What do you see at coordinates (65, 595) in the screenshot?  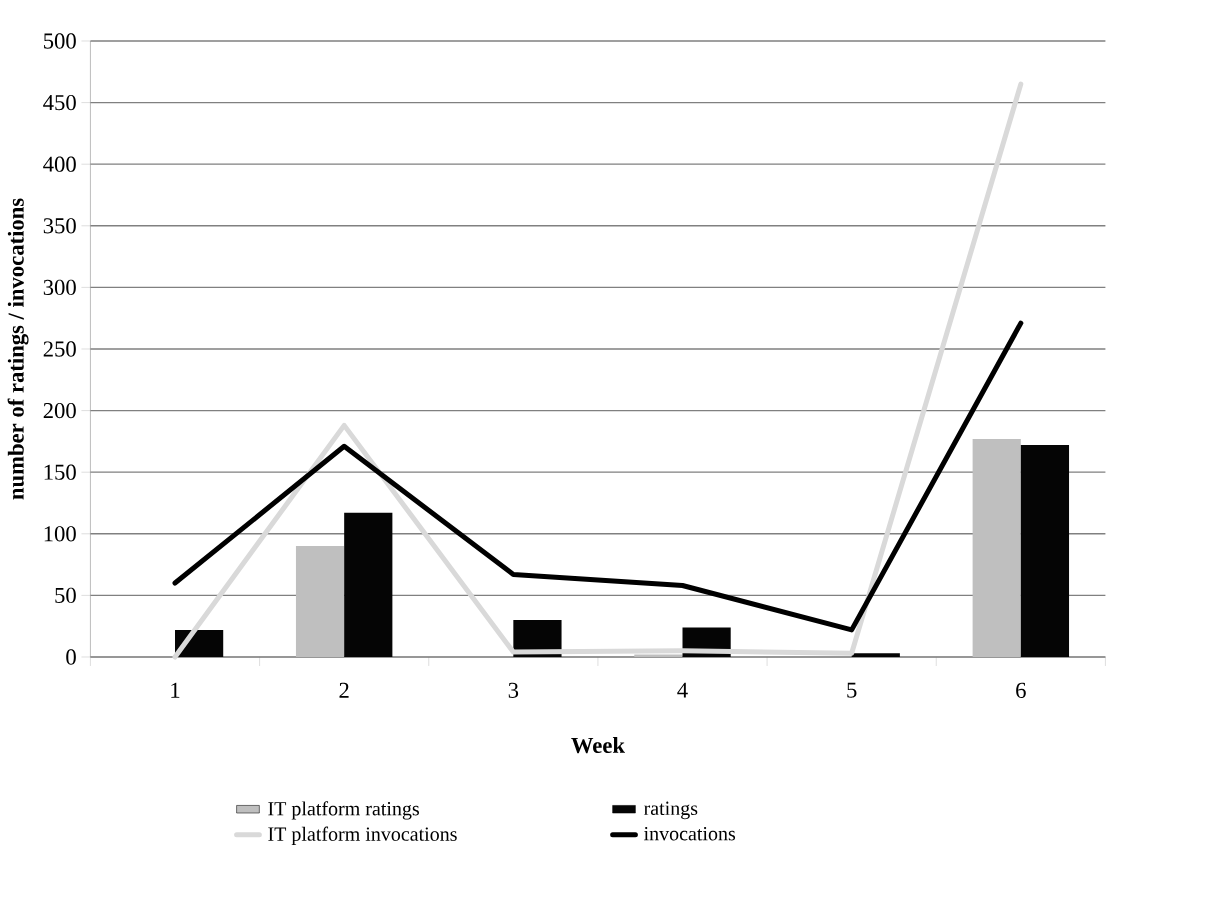 I see `y-tick-label: 50` at bounding box center [65, 595].